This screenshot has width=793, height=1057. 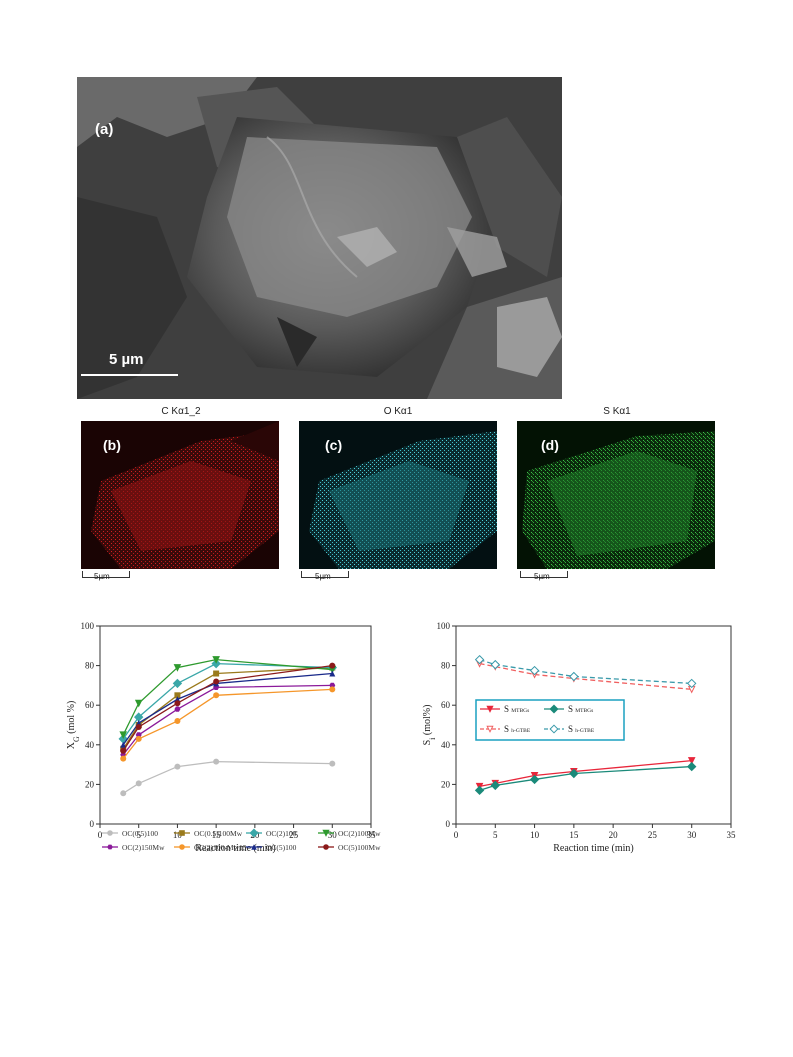 What do you see at coordinates (550, 720) in the screenshot?
I see `legend-box` at bounding box center [550, 720].